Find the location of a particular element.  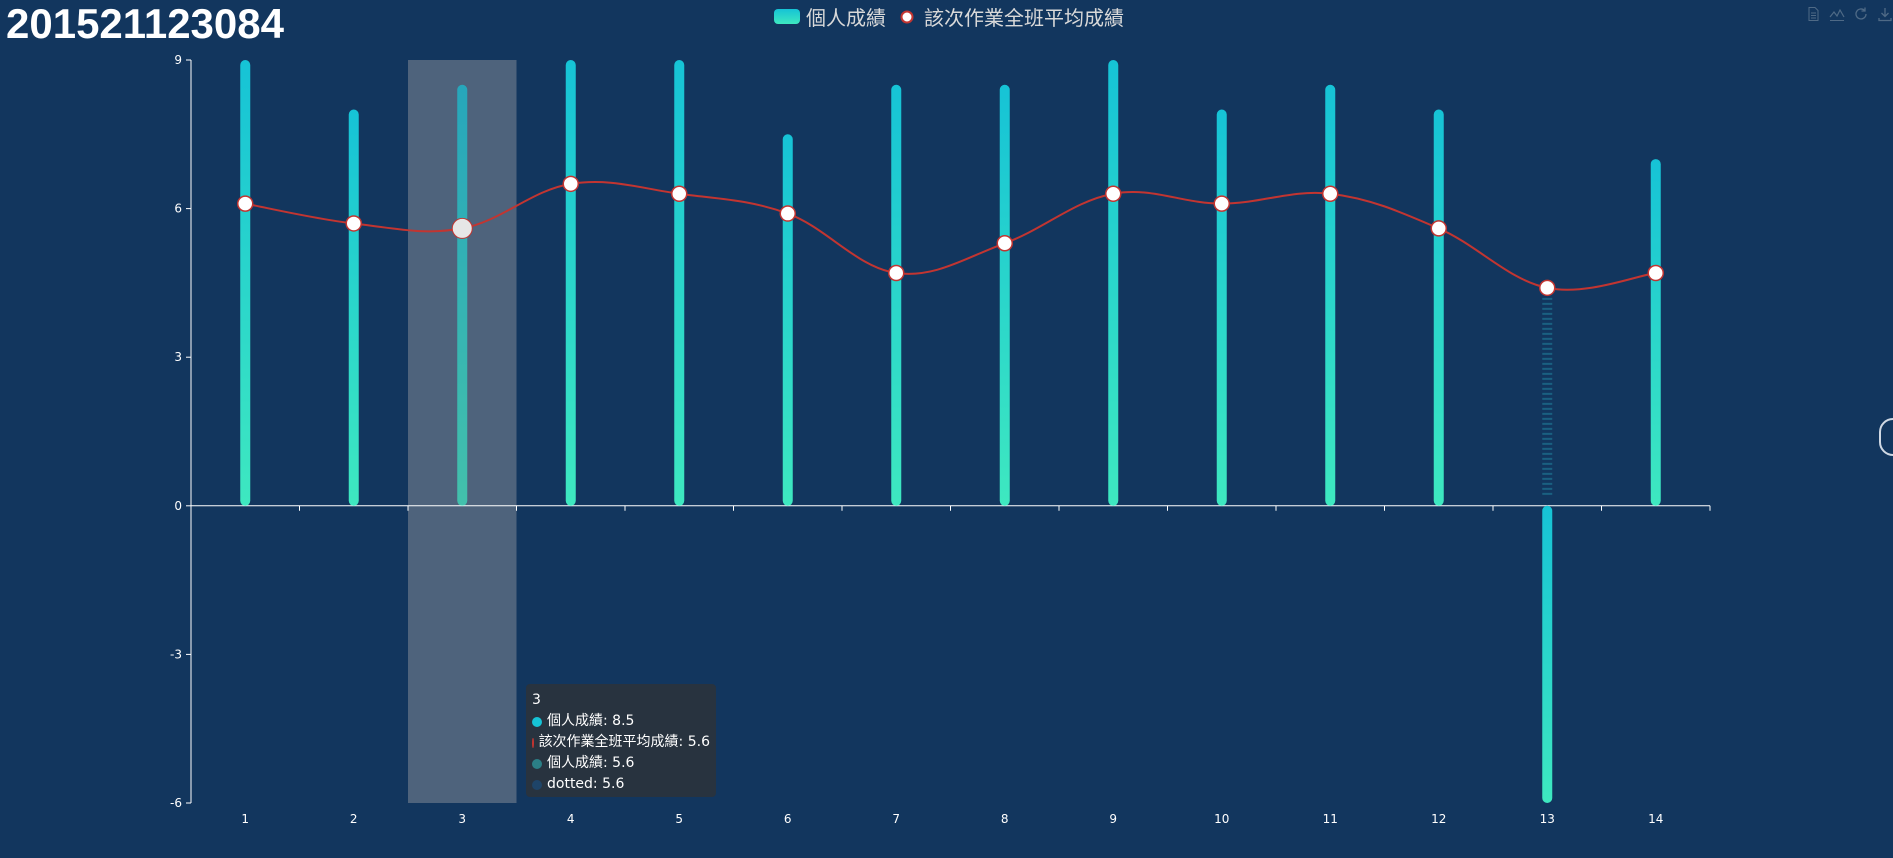

tooltip-header: 3 is located at coordinates (536, 700).